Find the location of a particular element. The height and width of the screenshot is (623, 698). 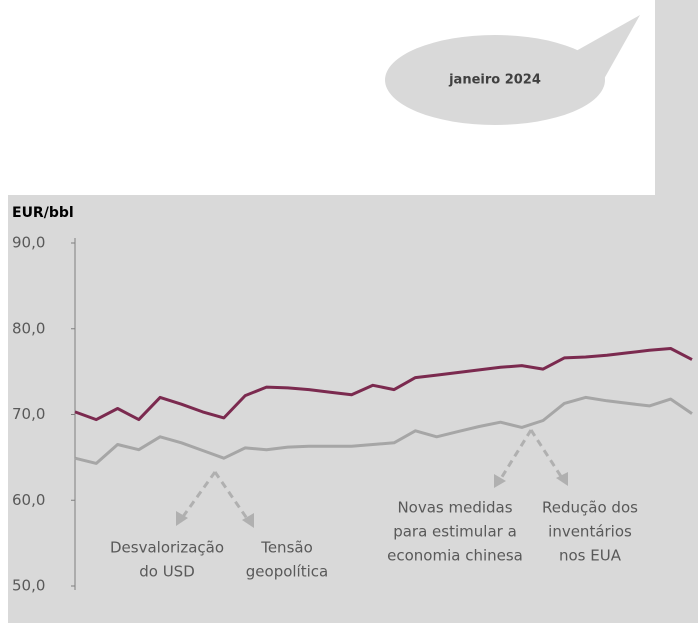

annotation: para estimular a is located at coordinates (455, 532).